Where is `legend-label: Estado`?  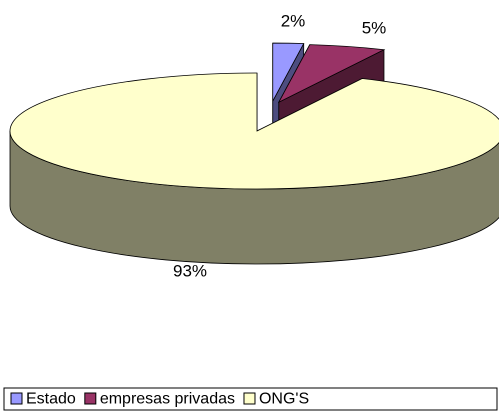 legend-label: Estado is located at coordinates (51, 399).